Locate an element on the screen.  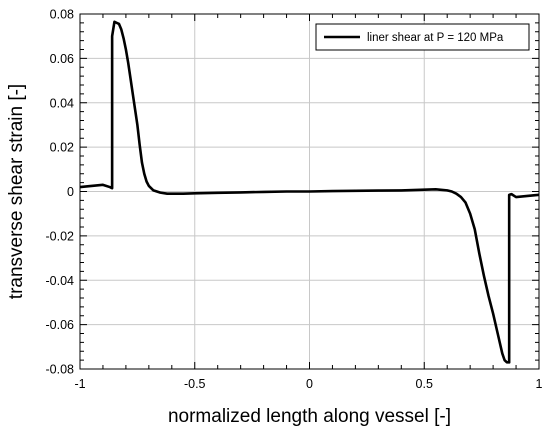
y-tick-label: 0.08 is located at coordinates (62, 15).